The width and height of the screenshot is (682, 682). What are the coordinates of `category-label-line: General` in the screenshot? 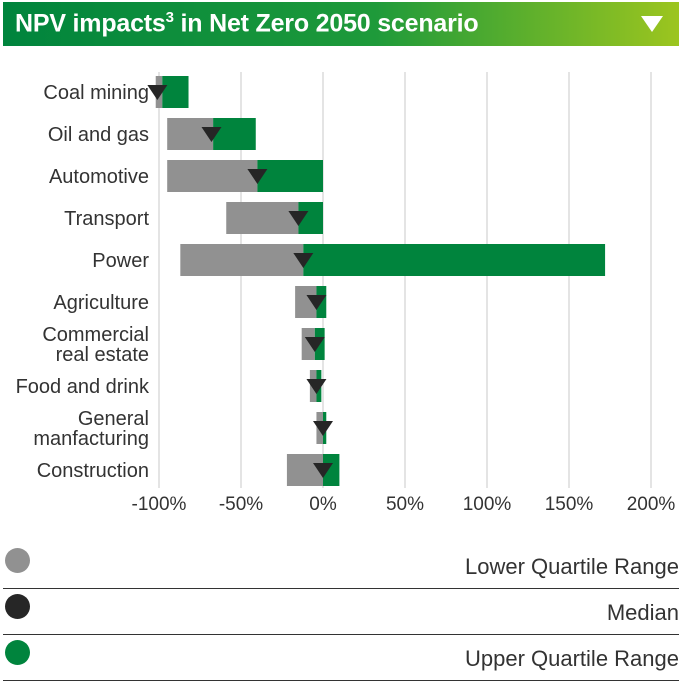 It's located at (113, 419).